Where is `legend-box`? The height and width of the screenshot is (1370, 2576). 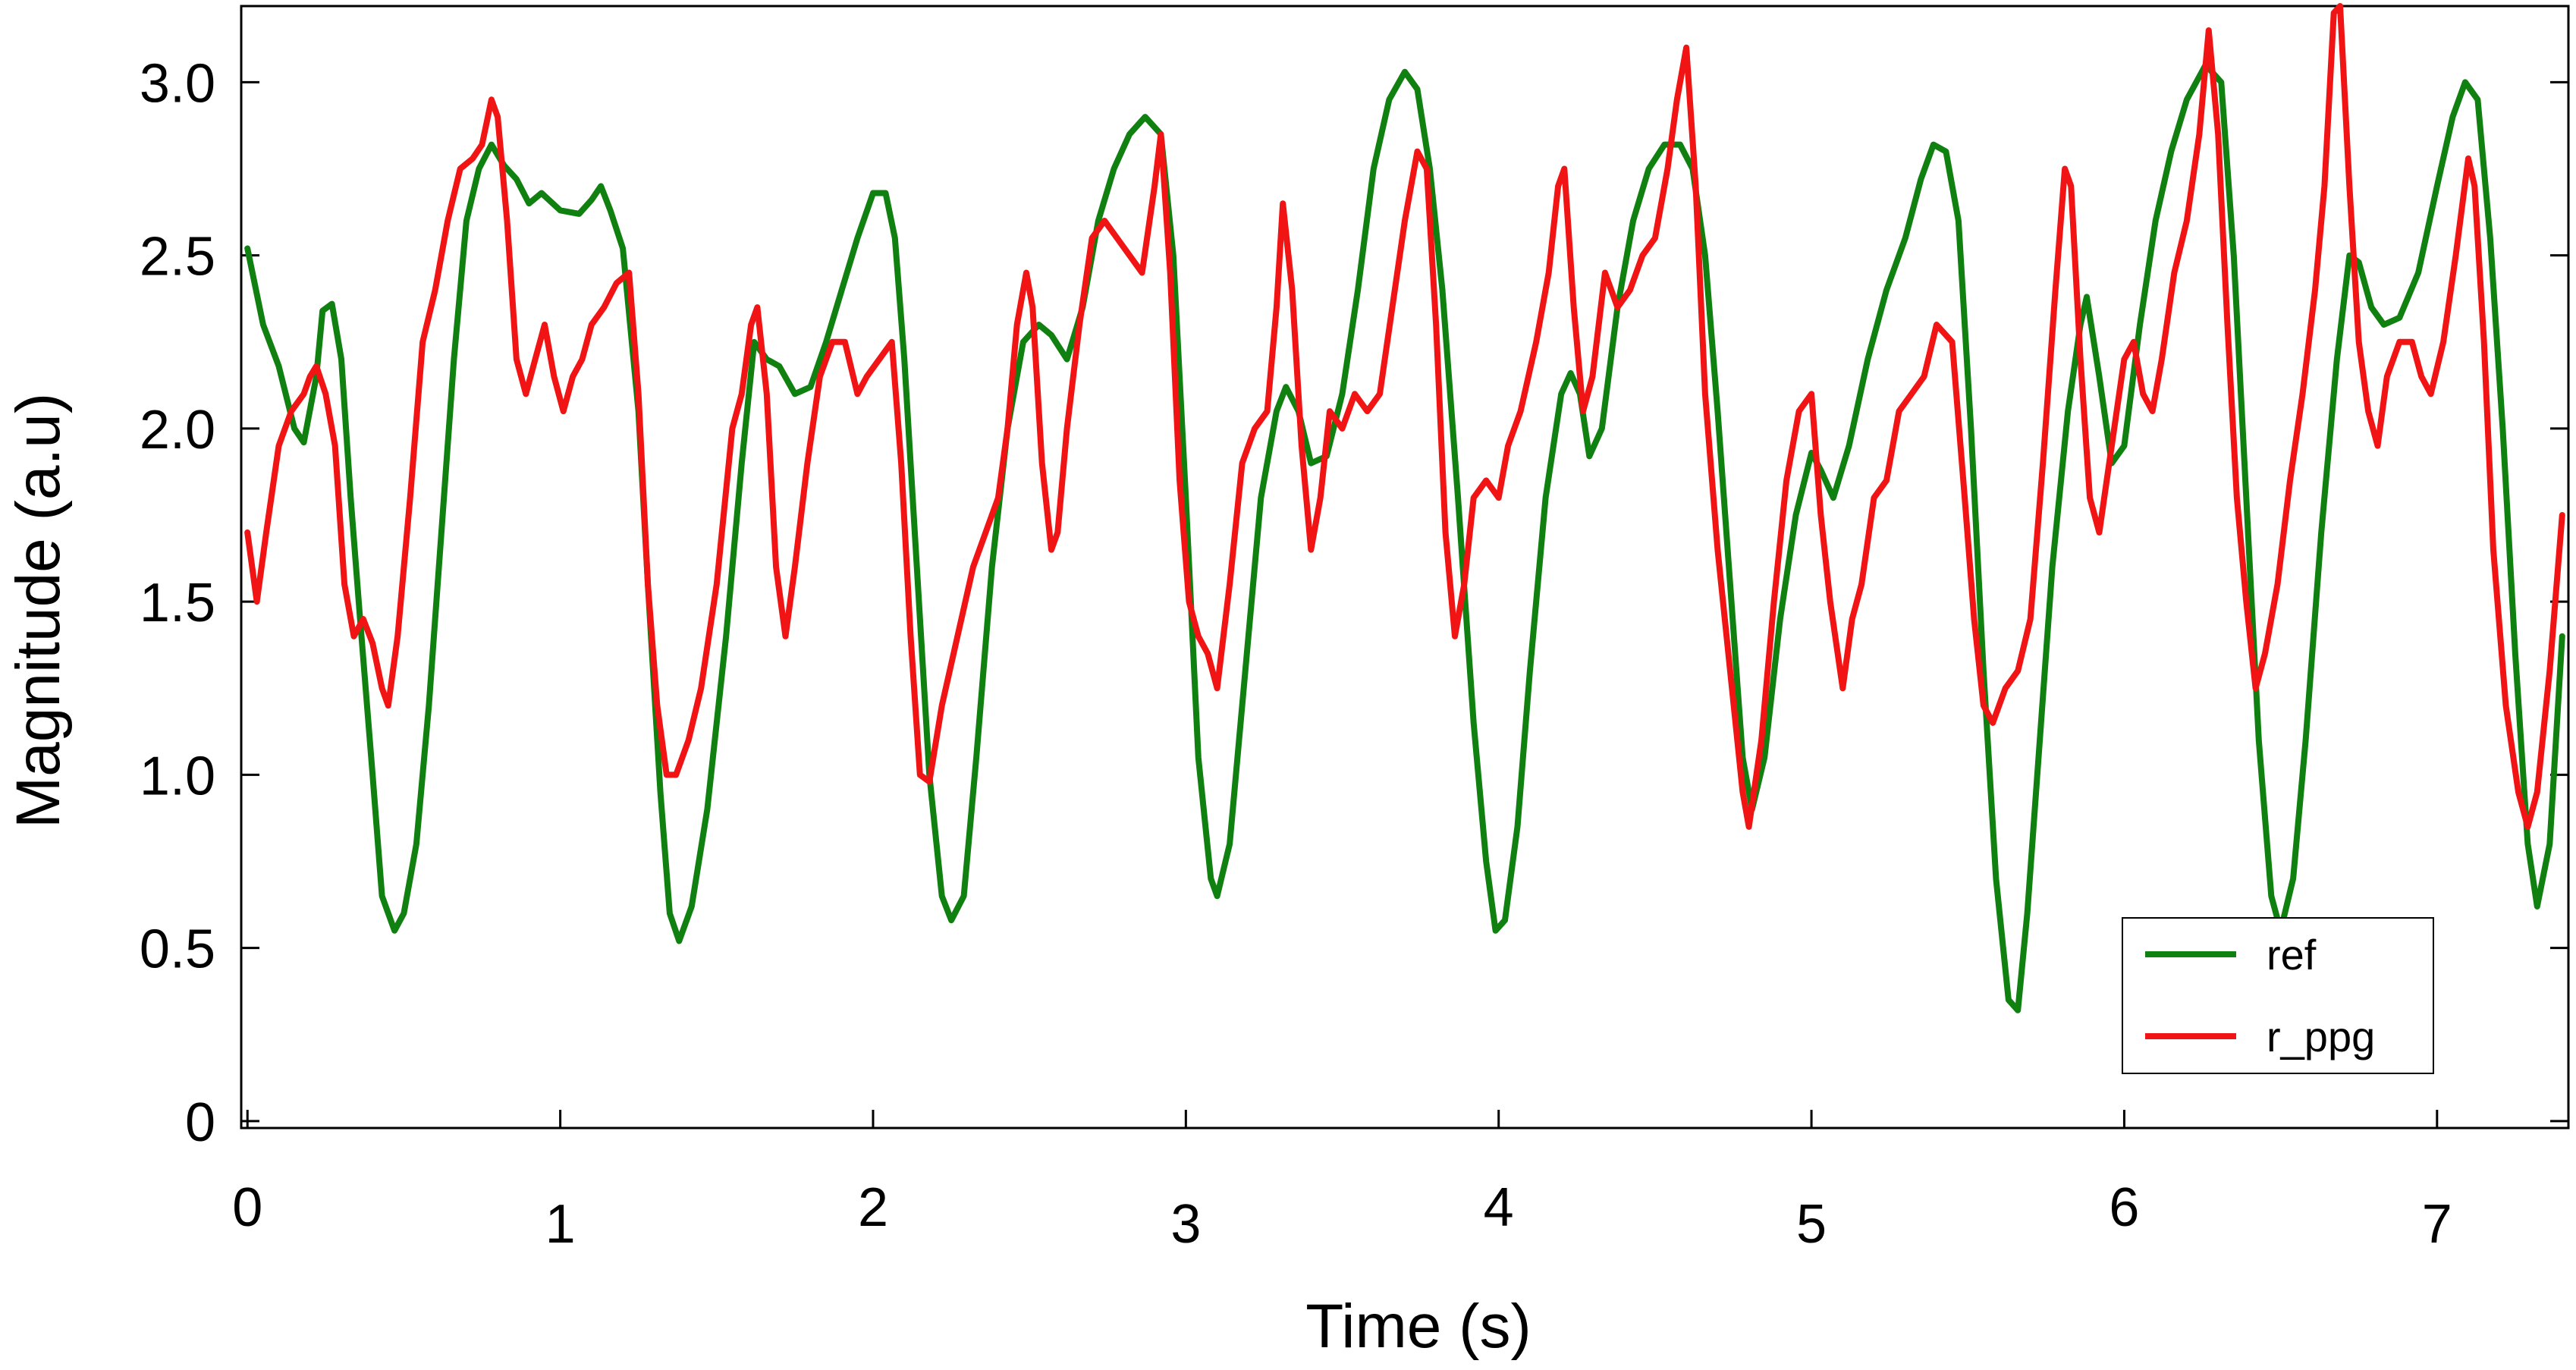 legend-box is located at coordinates (2278, 995).